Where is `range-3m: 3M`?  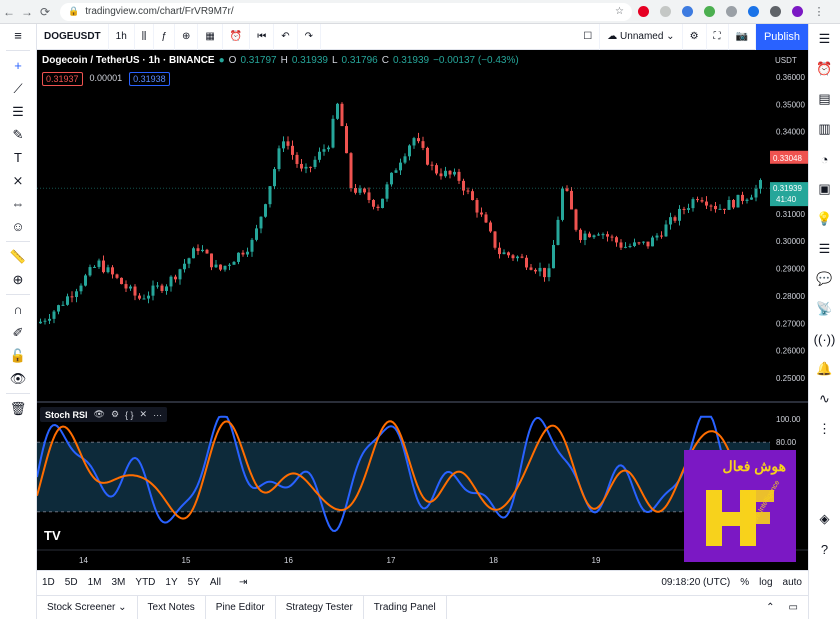 range-3m: 3M is located at coordinates (118, 582).